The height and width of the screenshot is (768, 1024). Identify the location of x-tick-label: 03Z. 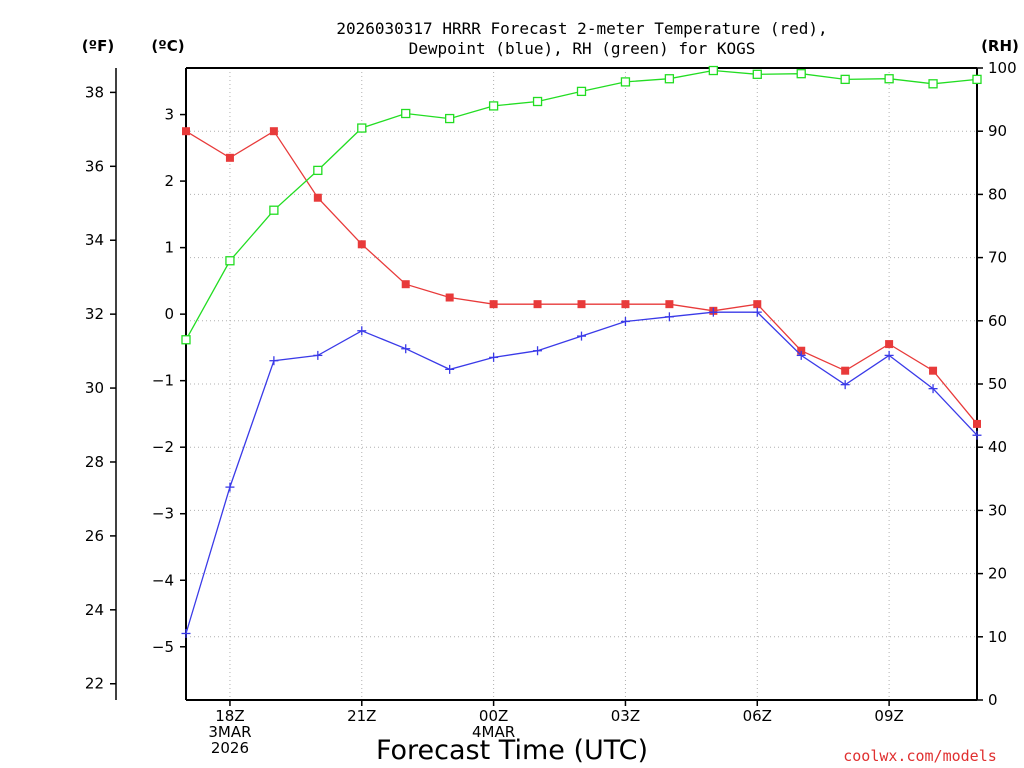
(625, 716).